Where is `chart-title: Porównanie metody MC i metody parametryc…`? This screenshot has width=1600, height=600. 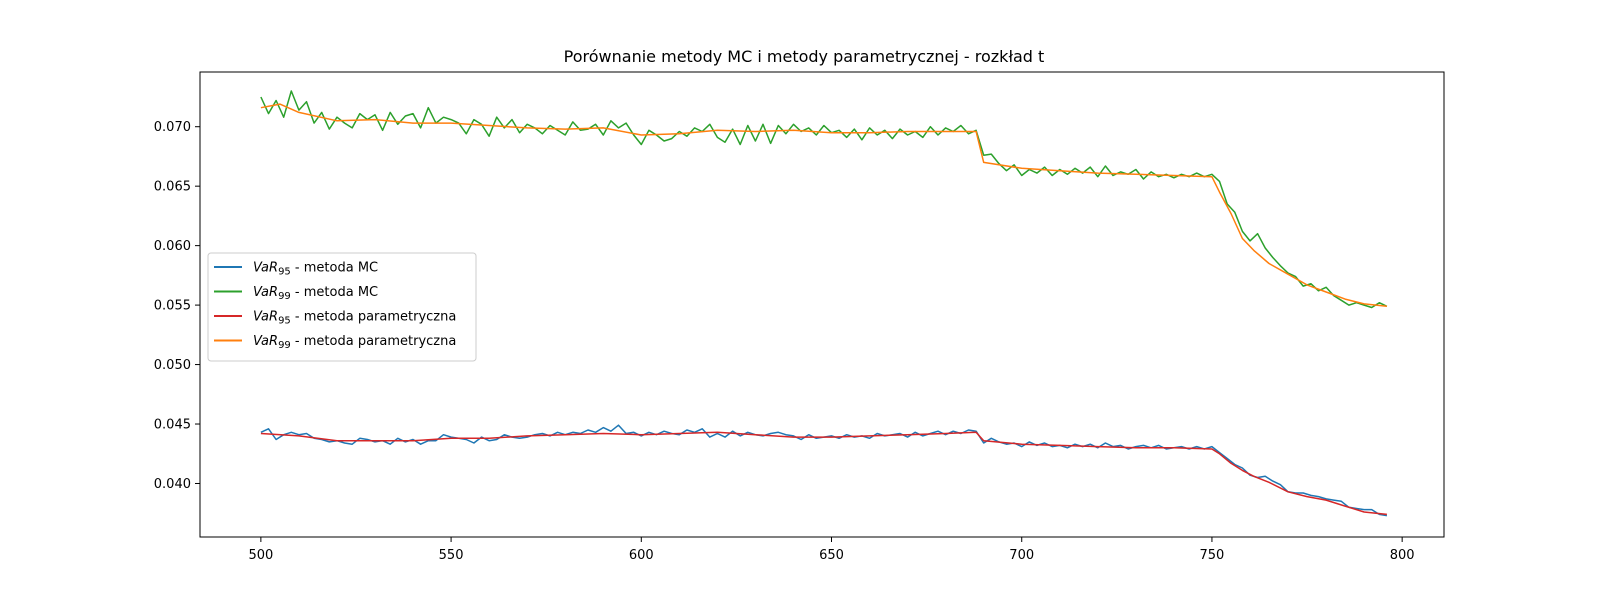 chart-title: Porównanie metody MC i metody parametryc… is located at coordinates (804, 56).